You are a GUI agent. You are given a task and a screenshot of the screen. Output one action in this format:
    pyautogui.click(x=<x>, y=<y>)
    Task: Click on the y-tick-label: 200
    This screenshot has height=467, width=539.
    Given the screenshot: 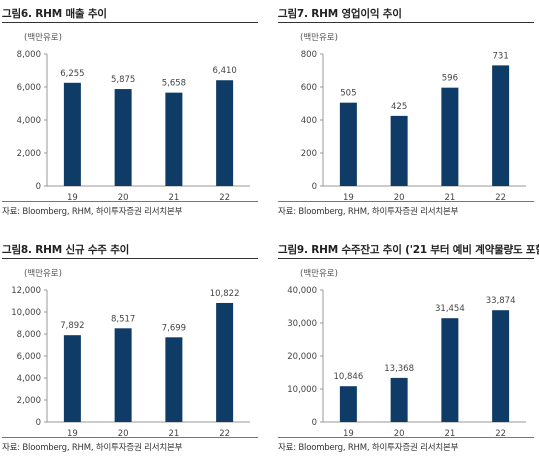 What is the action you would take?
    pyautogui.click(x=309, y=154)
    